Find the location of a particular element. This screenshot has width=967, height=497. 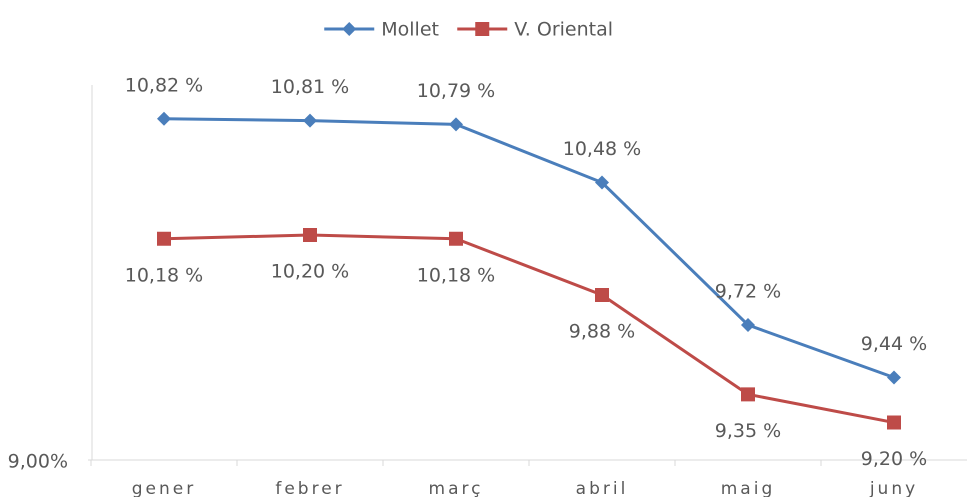

x-tick-label: gener is located at coordinates (164, 488).